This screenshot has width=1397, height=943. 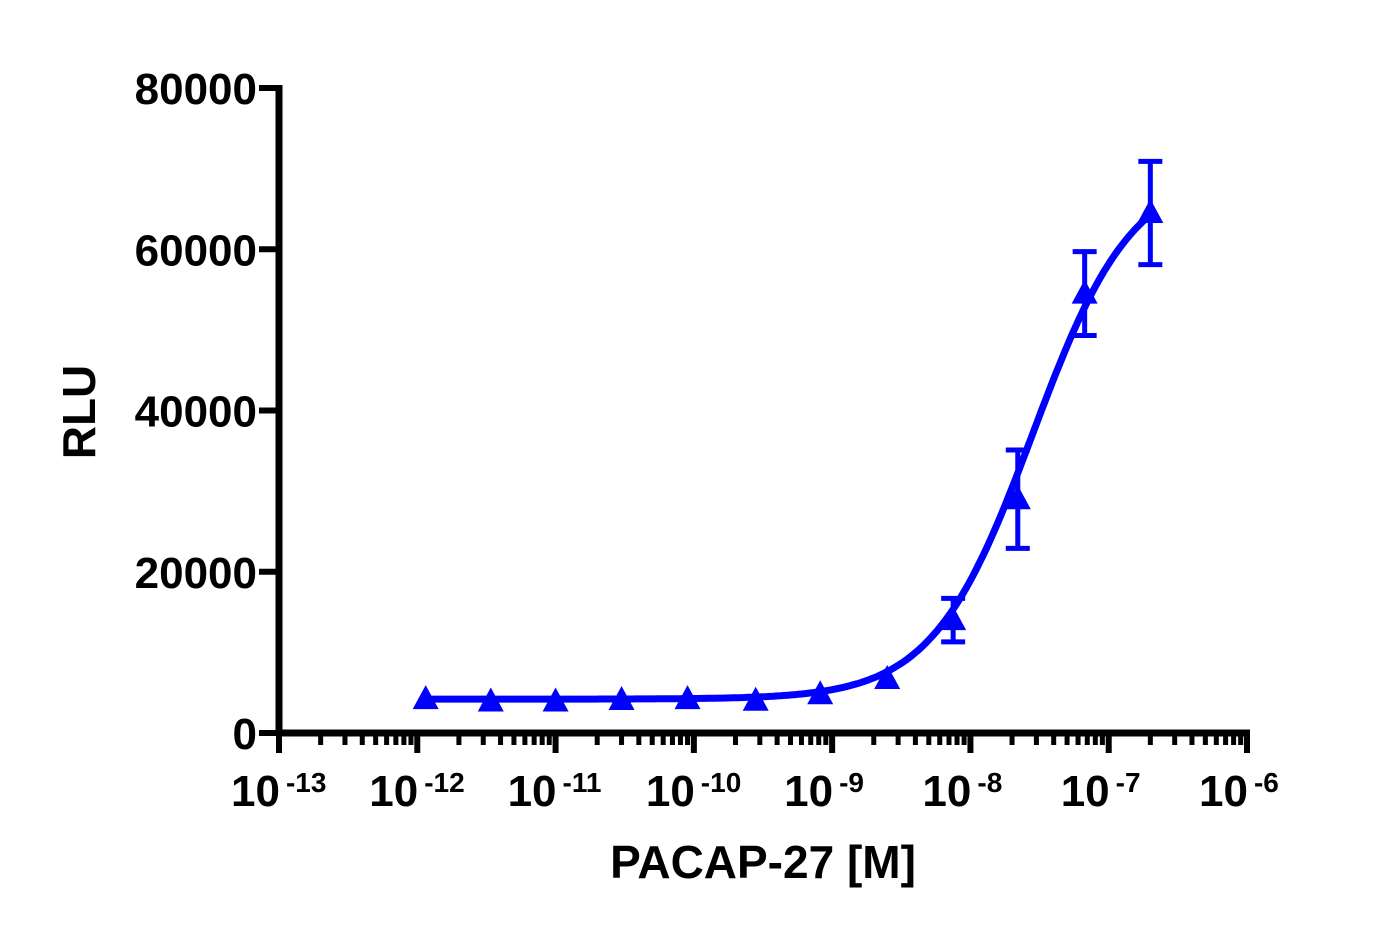 I want to click on x-tick-exponent: -10, so click(x=721, y=782).